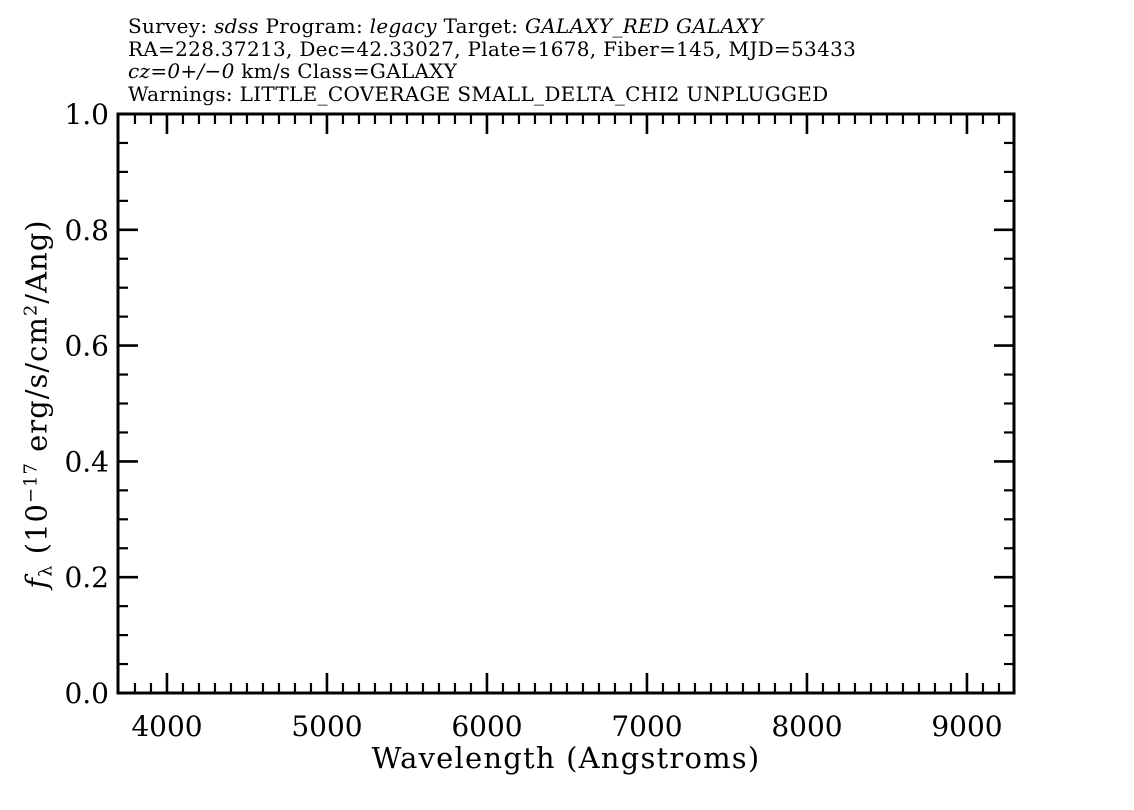  I want to click on text-segment: Target:, so click(481, 26).